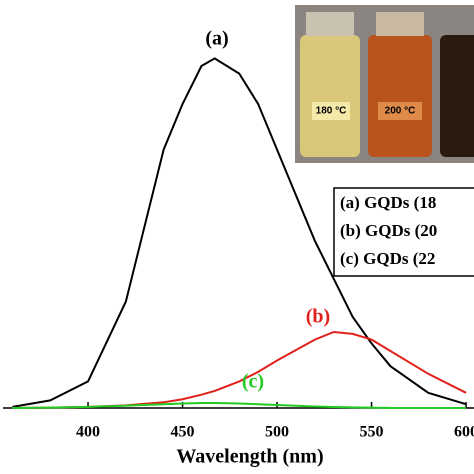  I want to click on x-tick-label: 450, so click(183, 432).